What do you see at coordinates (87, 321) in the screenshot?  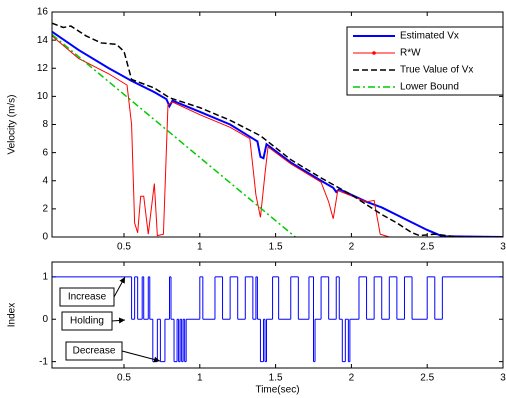 I see `annotation-text: Holding` at bounding box center [87, 321].